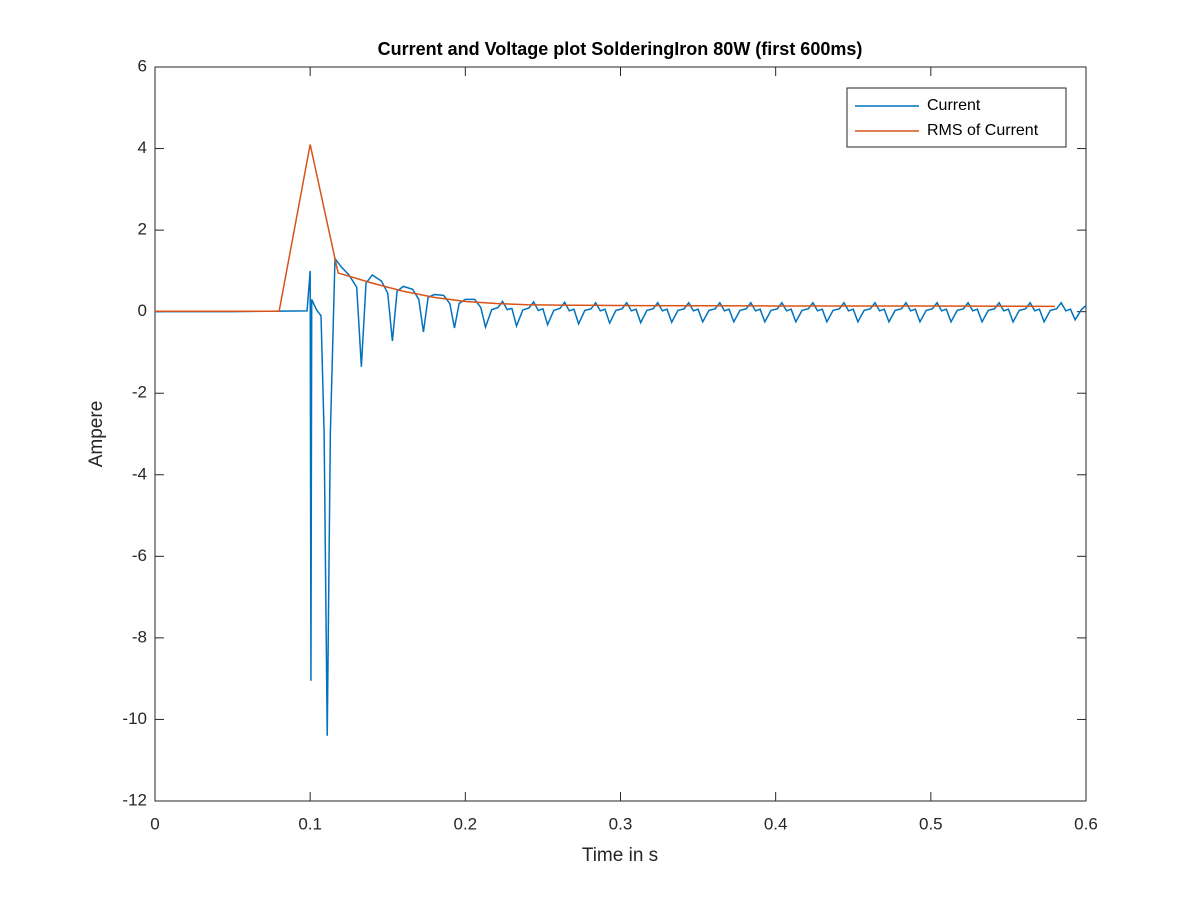 The image size is (1200, 900). What do you see at coordinates (96, 434) in the screenshot?
I see `y-axis-label: Ampere` at bounding box center [96, 434].